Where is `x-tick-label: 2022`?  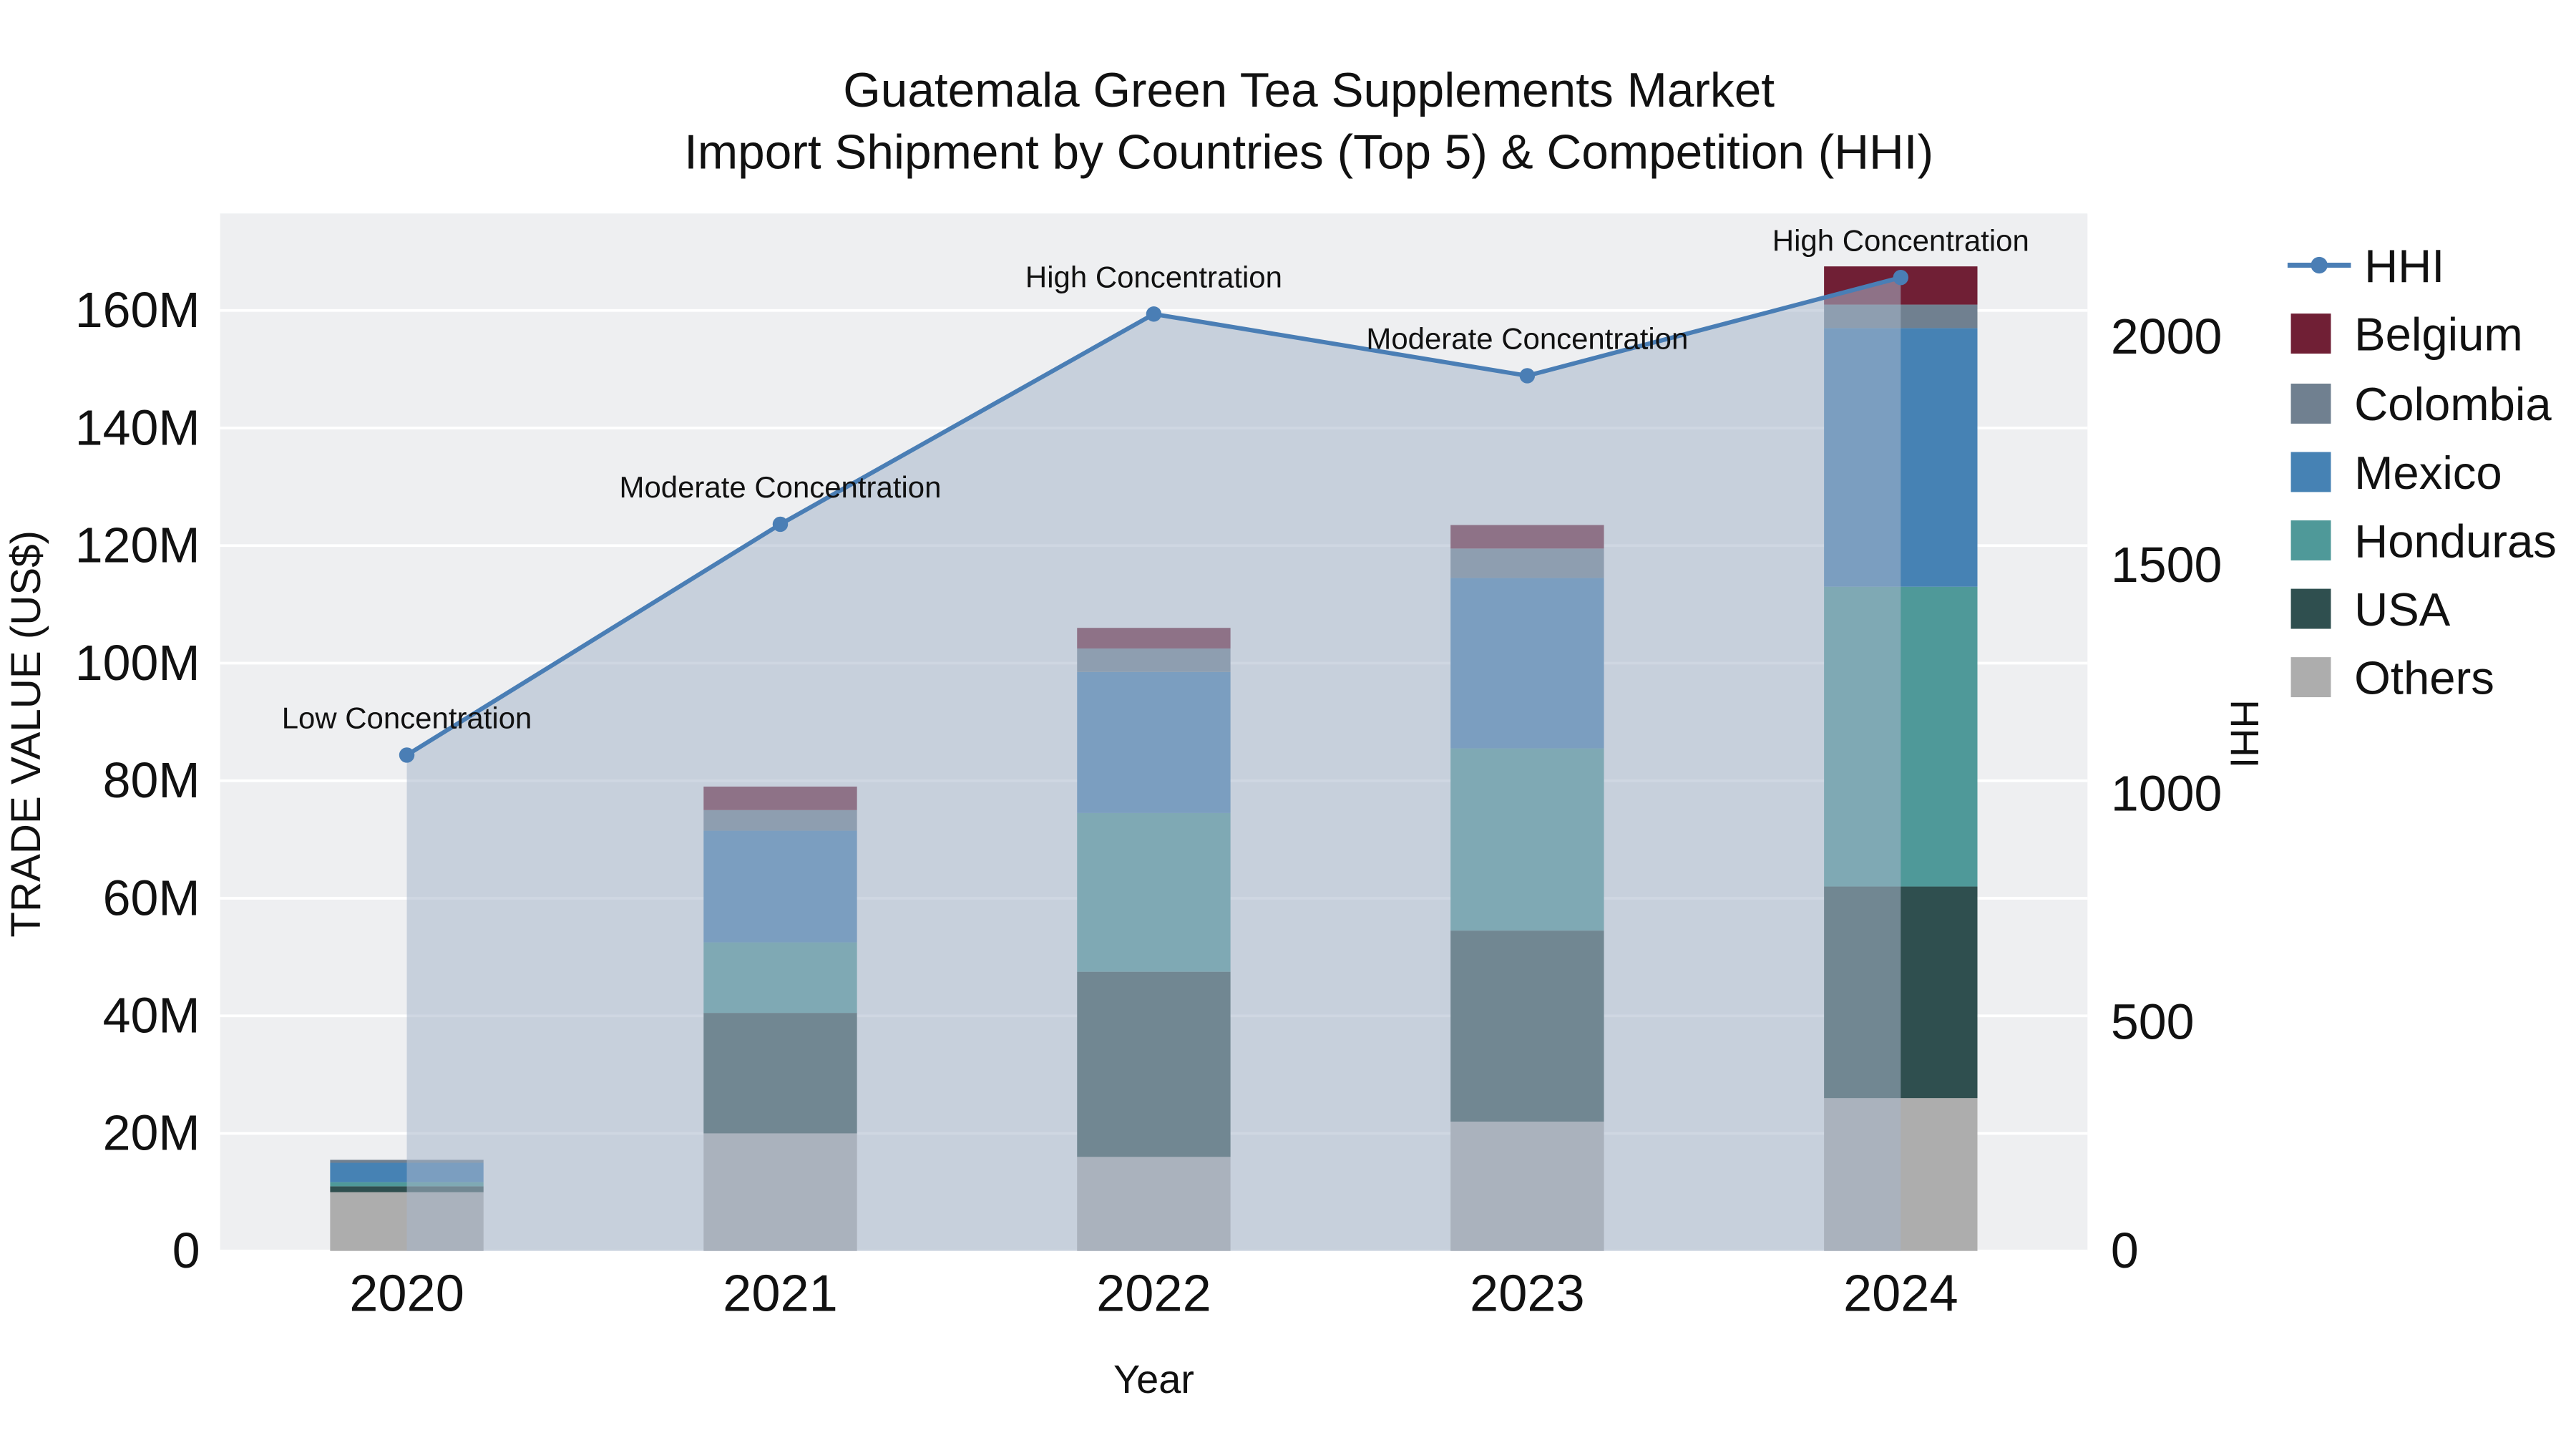
x-tick-label: 2022 is located at coordinates (1153, 1294).